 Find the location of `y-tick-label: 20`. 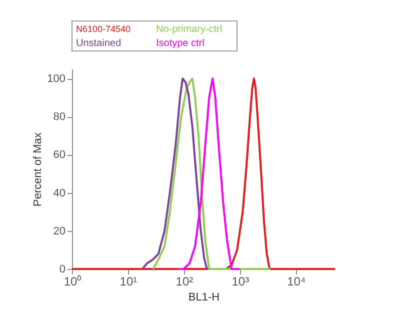

y-tick-label: 20 is located at coordinates (59, 231).